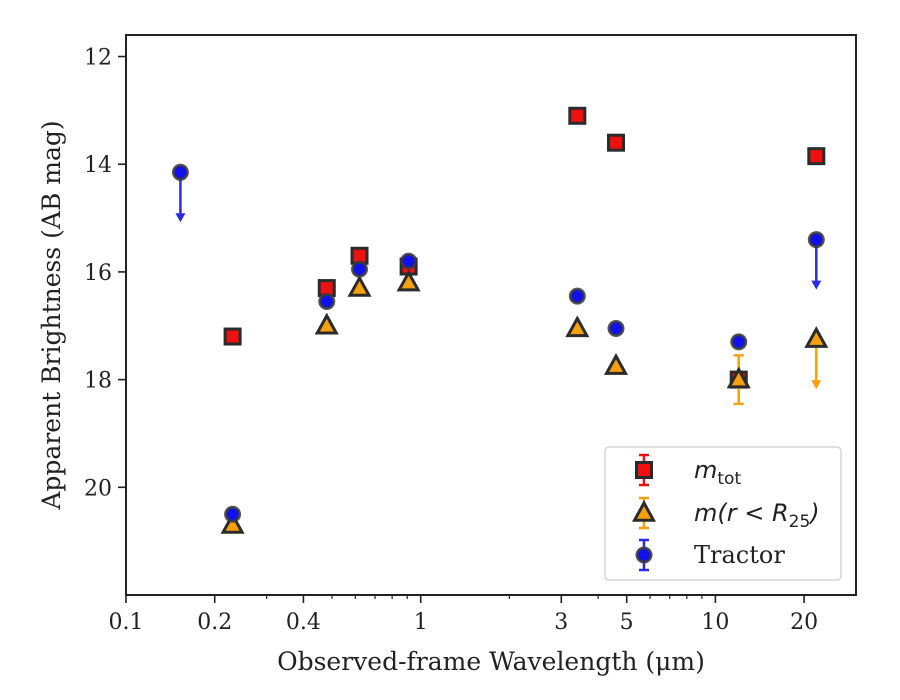  What do you see at coordinates (98, 381) in the screenshot?
I see `y-tick-label: 18` at bounding box center [98, 381].